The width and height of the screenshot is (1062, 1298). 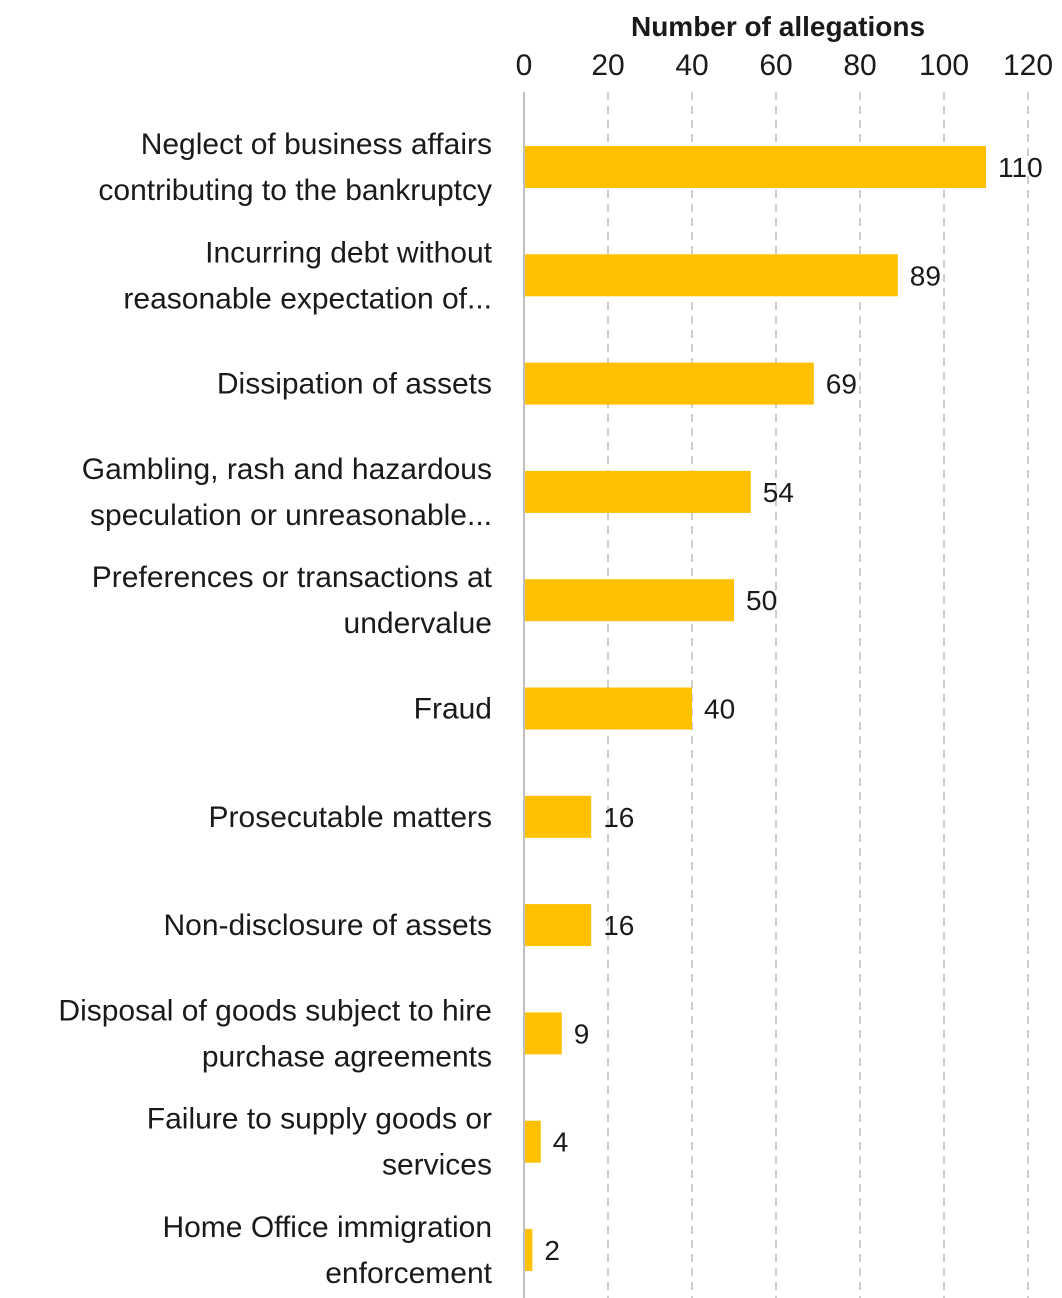 I want to click on x-axis-title: Number of allegations, so click(x=778, y=26).